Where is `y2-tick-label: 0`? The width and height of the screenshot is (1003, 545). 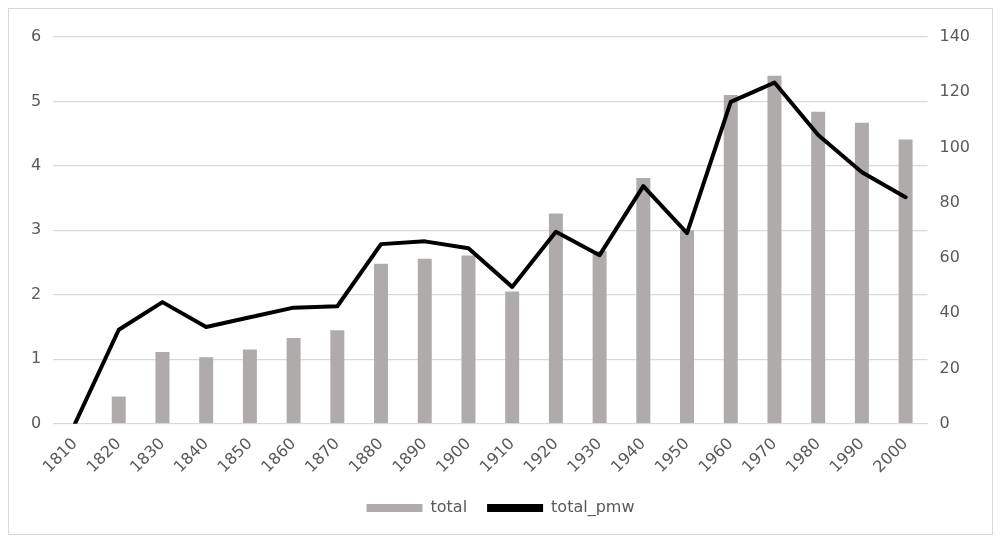 y2-tick-label: 0 is located at coordinates (944, 422).